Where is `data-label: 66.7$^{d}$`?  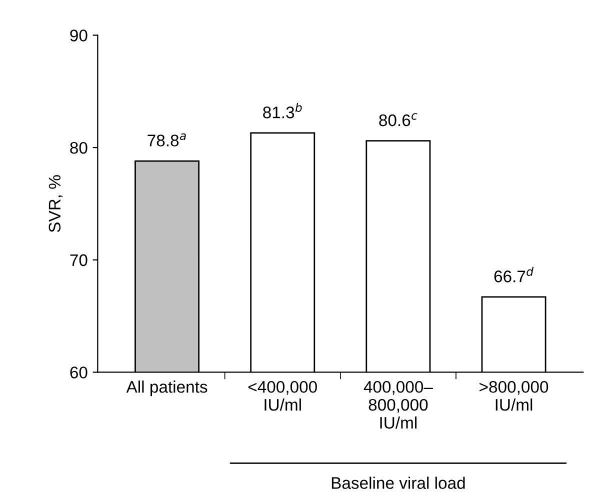 data-label: 66.7$^{d}$ is located at coordinates (514, 274).